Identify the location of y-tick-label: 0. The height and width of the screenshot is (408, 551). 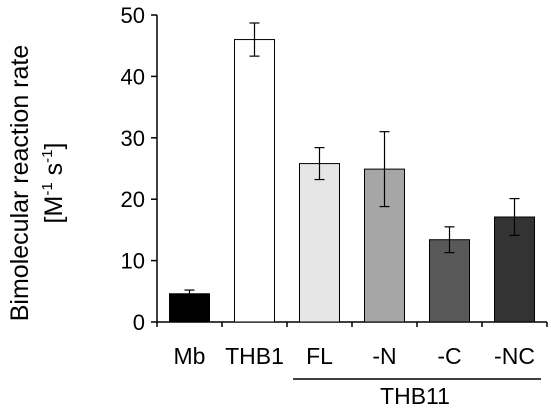
(139, 322).